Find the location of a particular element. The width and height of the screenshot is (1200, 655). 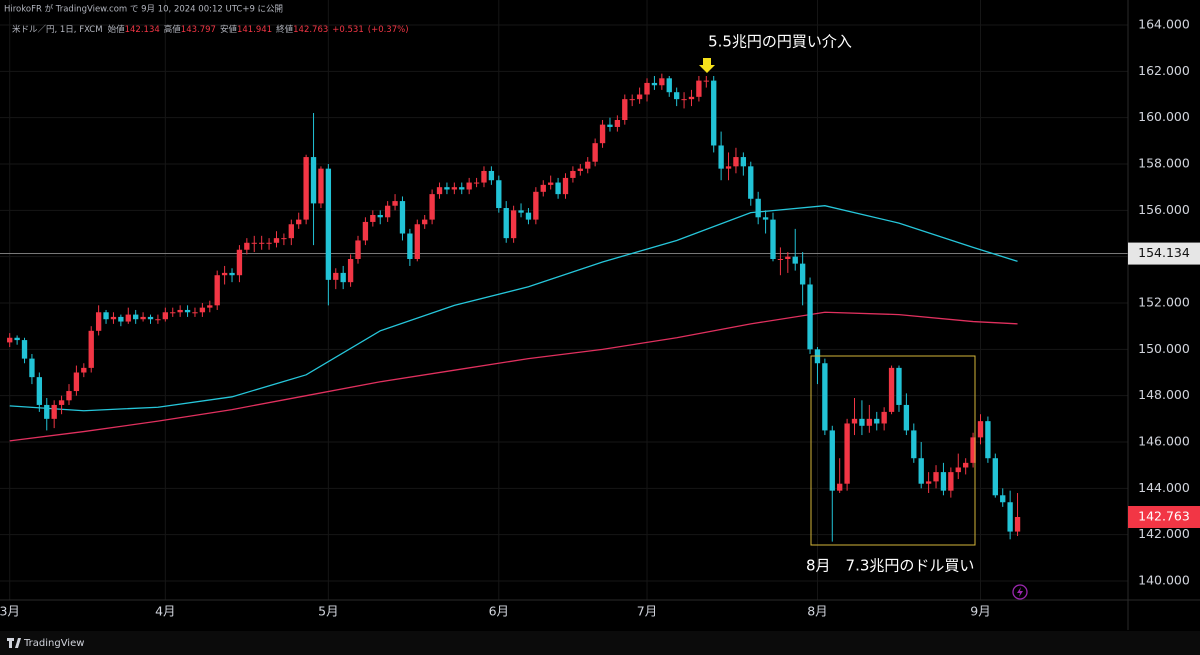

y-tick-label: 144.000 is located at coordinates (1164, 487).